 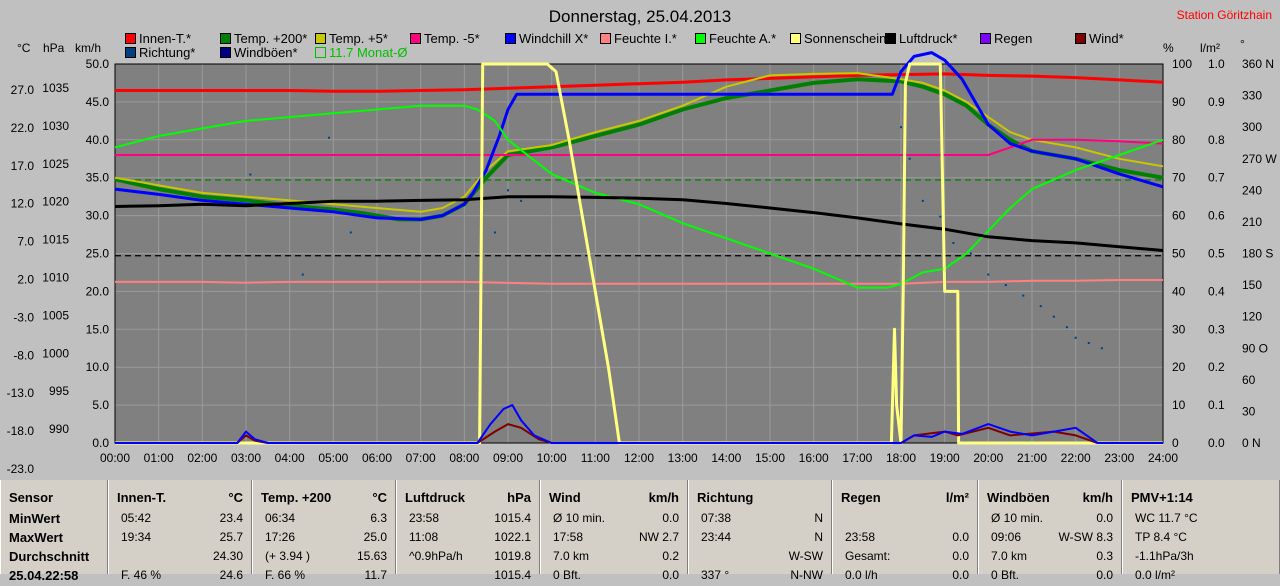 What do you see at coordinates (180, 577) in the screenshot?
I see `stats-row: F. 46 % 24.6` at bounding box center [180, 577].